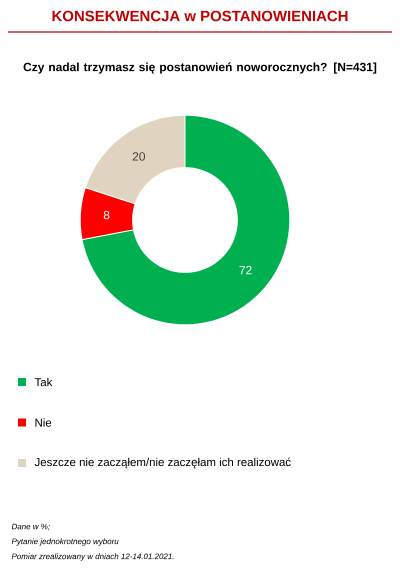 The height and width of the screenshot is (572, 400). Describe the element at coordinates (162, 463) in the screenshot. I see `legend-label: Jeszcze nie zacząłem/nie zaczęłam ich realizować` at that location.